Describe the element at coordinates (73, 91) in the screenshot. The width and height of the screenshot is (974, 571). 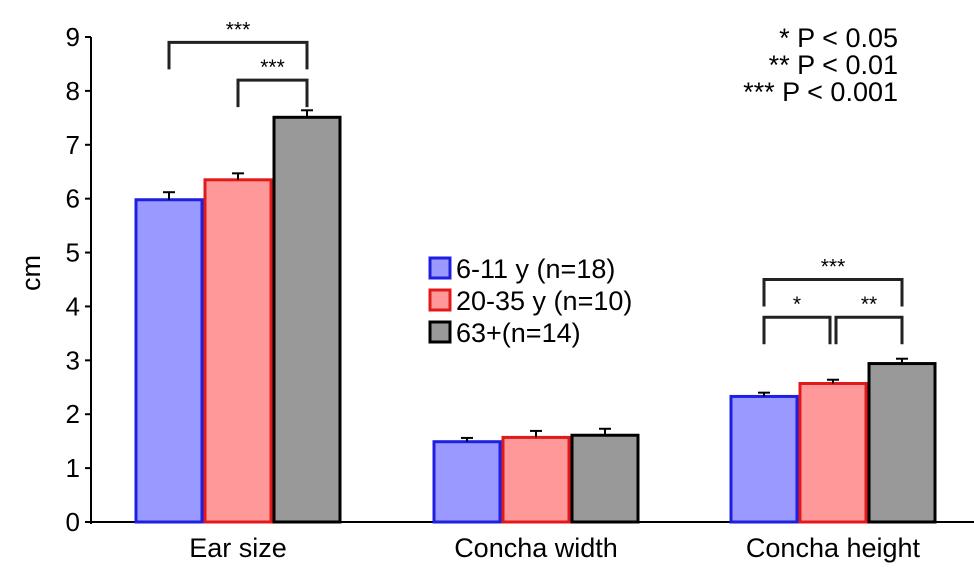
I see `y-tick-label: 8` at that location.